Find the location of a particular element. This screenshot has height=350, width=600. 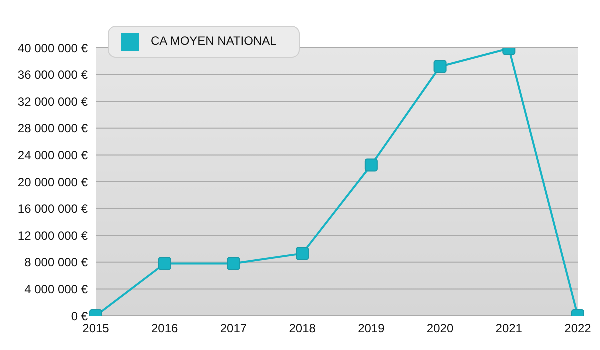

y-tick-label: 32 000 000 € is located at coordinates (53, 101).